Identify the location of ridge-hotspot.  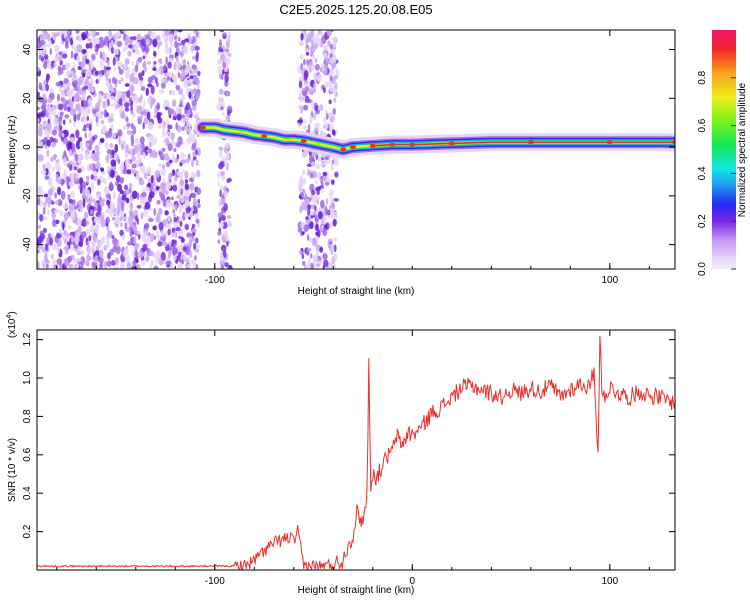
(412, 144).